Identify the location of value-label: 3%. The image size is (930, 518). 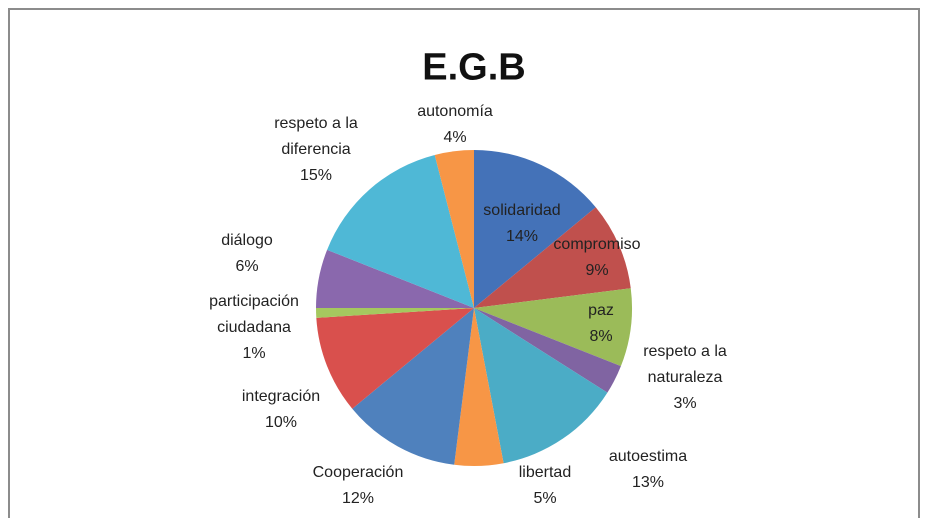
(685, 403).